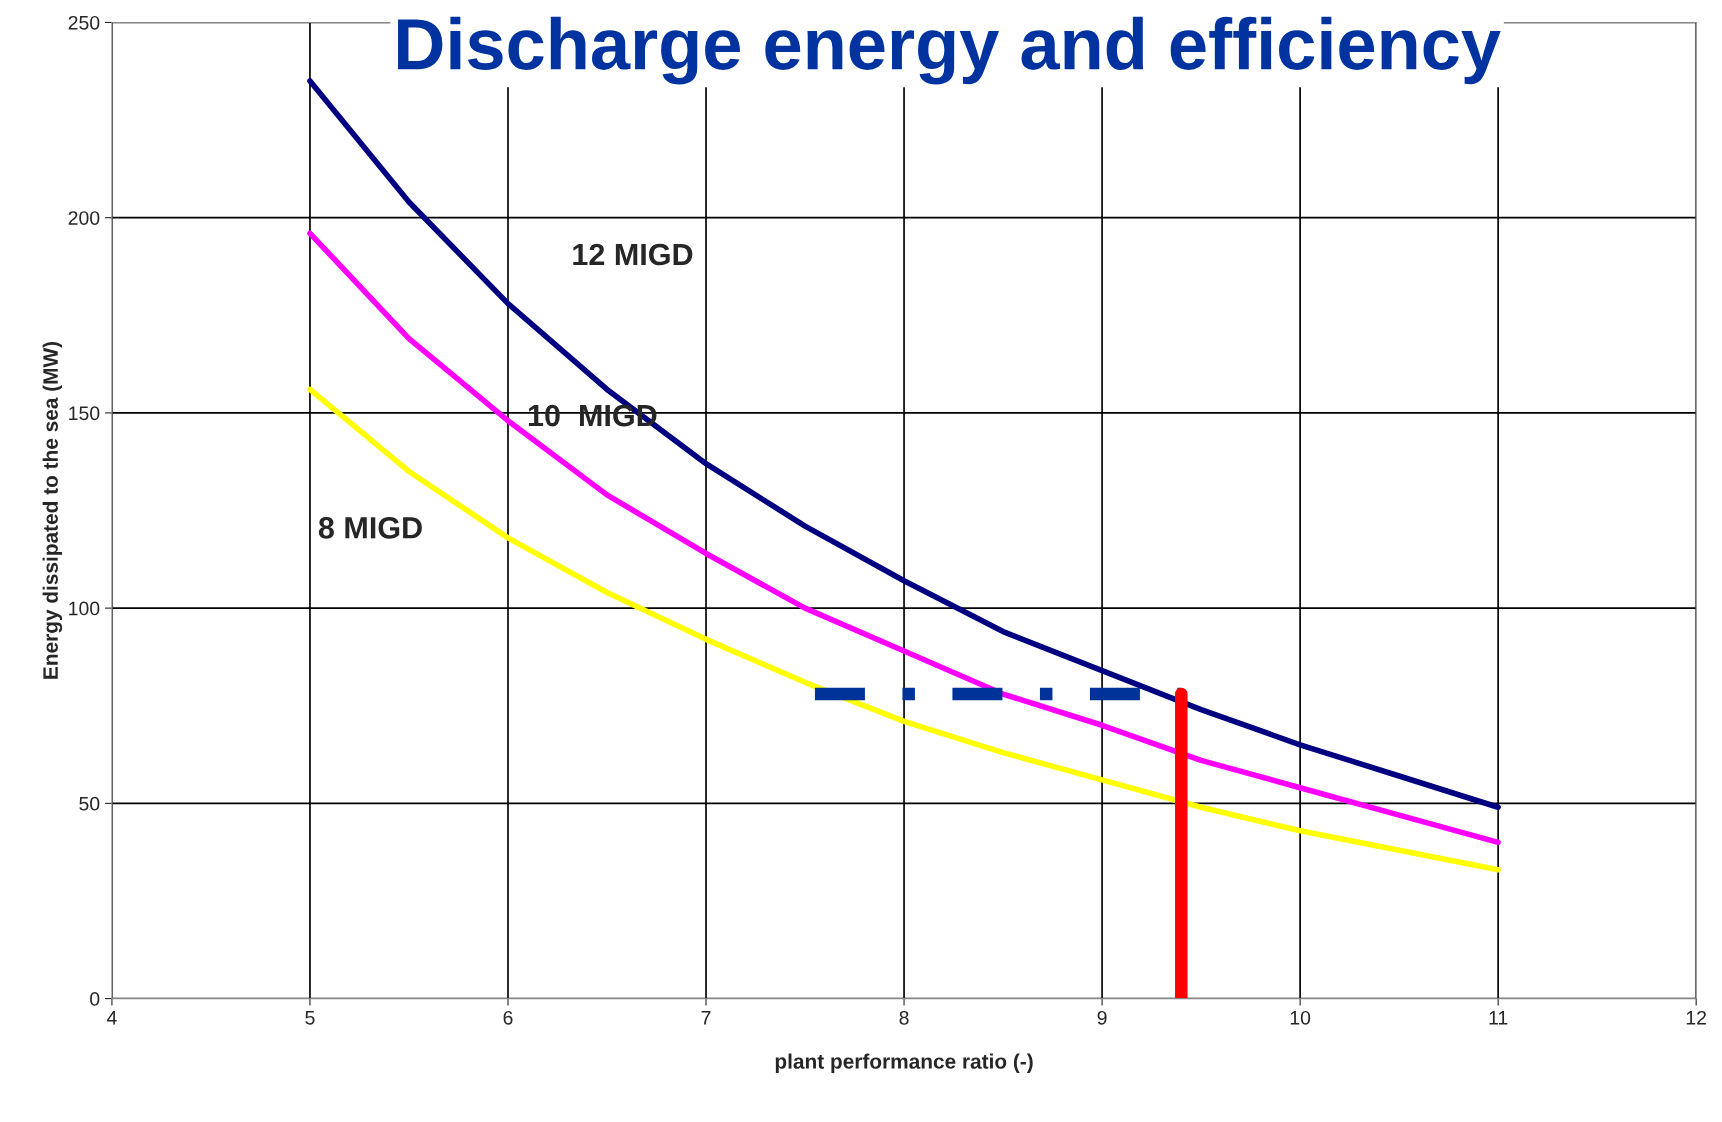 The width and height of the screenshot is (1722, 1122). Describe the element at coordinates (84, 413) in the screenshot. I see `y-tick-label: 150` at that location.